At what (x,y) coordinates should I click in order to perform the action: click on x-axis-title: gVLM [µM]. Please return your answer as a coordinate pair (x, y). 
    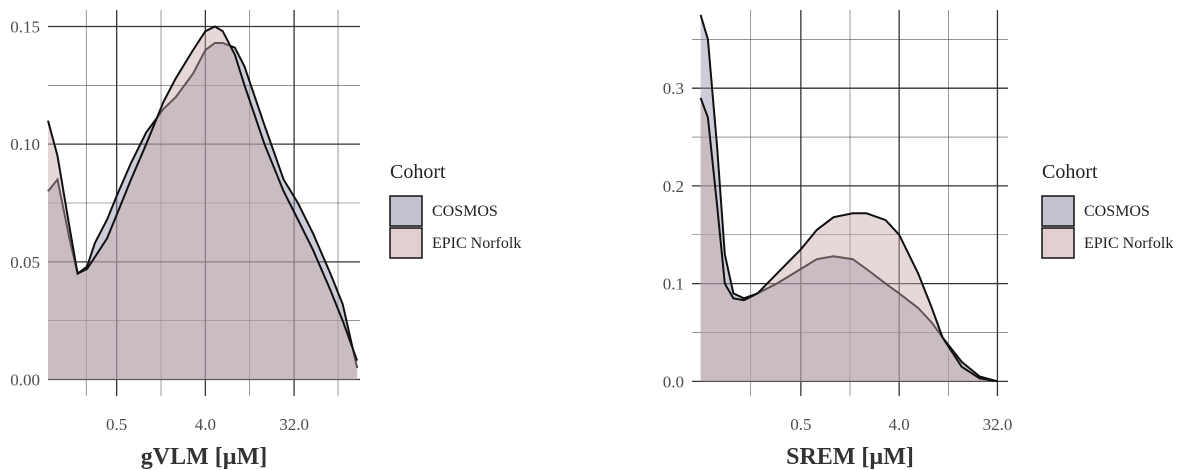
    Looking at the image, I should click on (204, 457).